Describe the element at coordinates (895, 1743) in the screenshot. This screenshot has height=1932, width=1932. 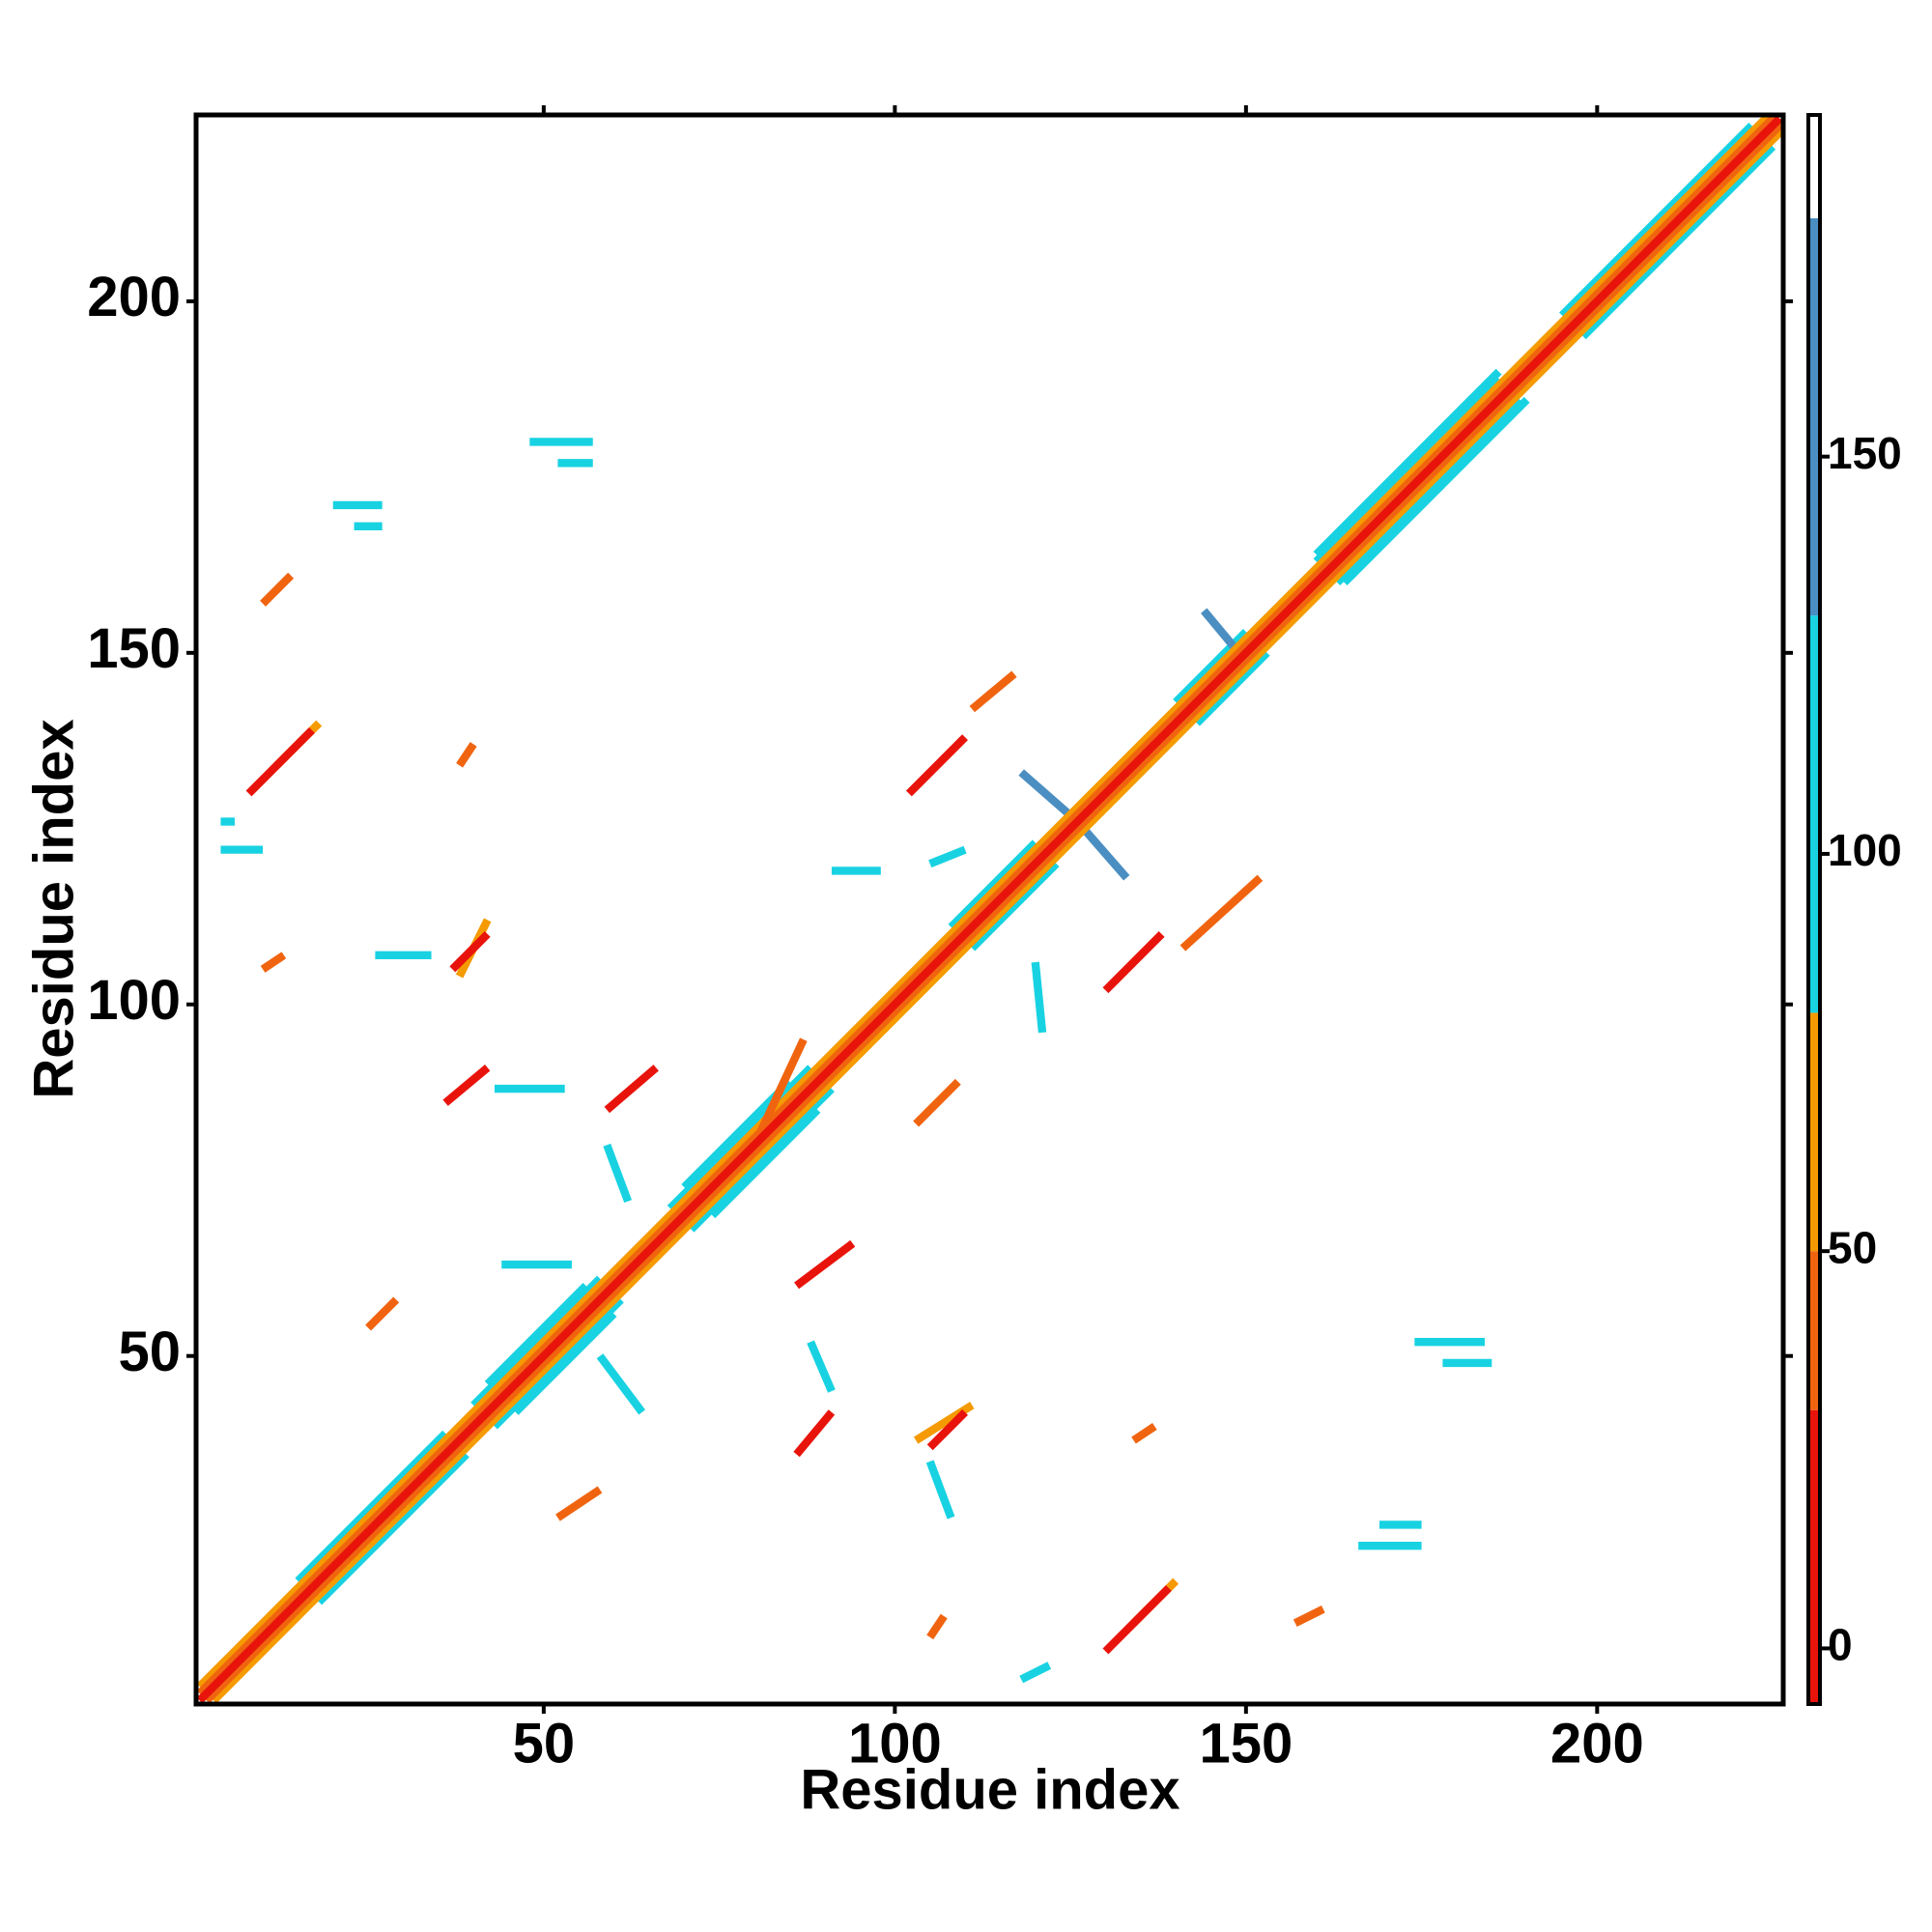
I see `x-tick-label: 100` at that location.